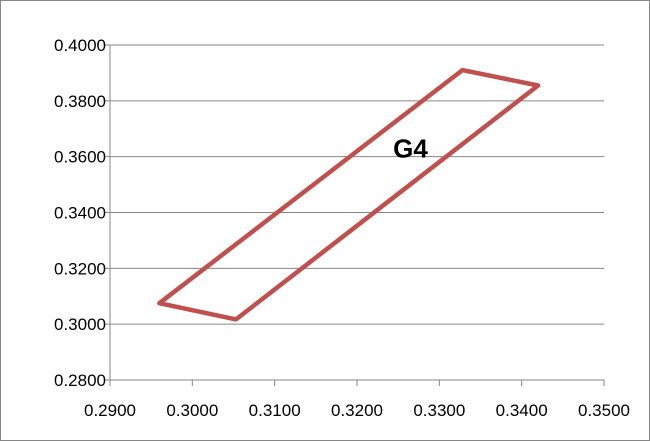 The height and width of the screenshot is (441, 650). I want to click on x-tick-label: 0.3100, so click(275, 410).